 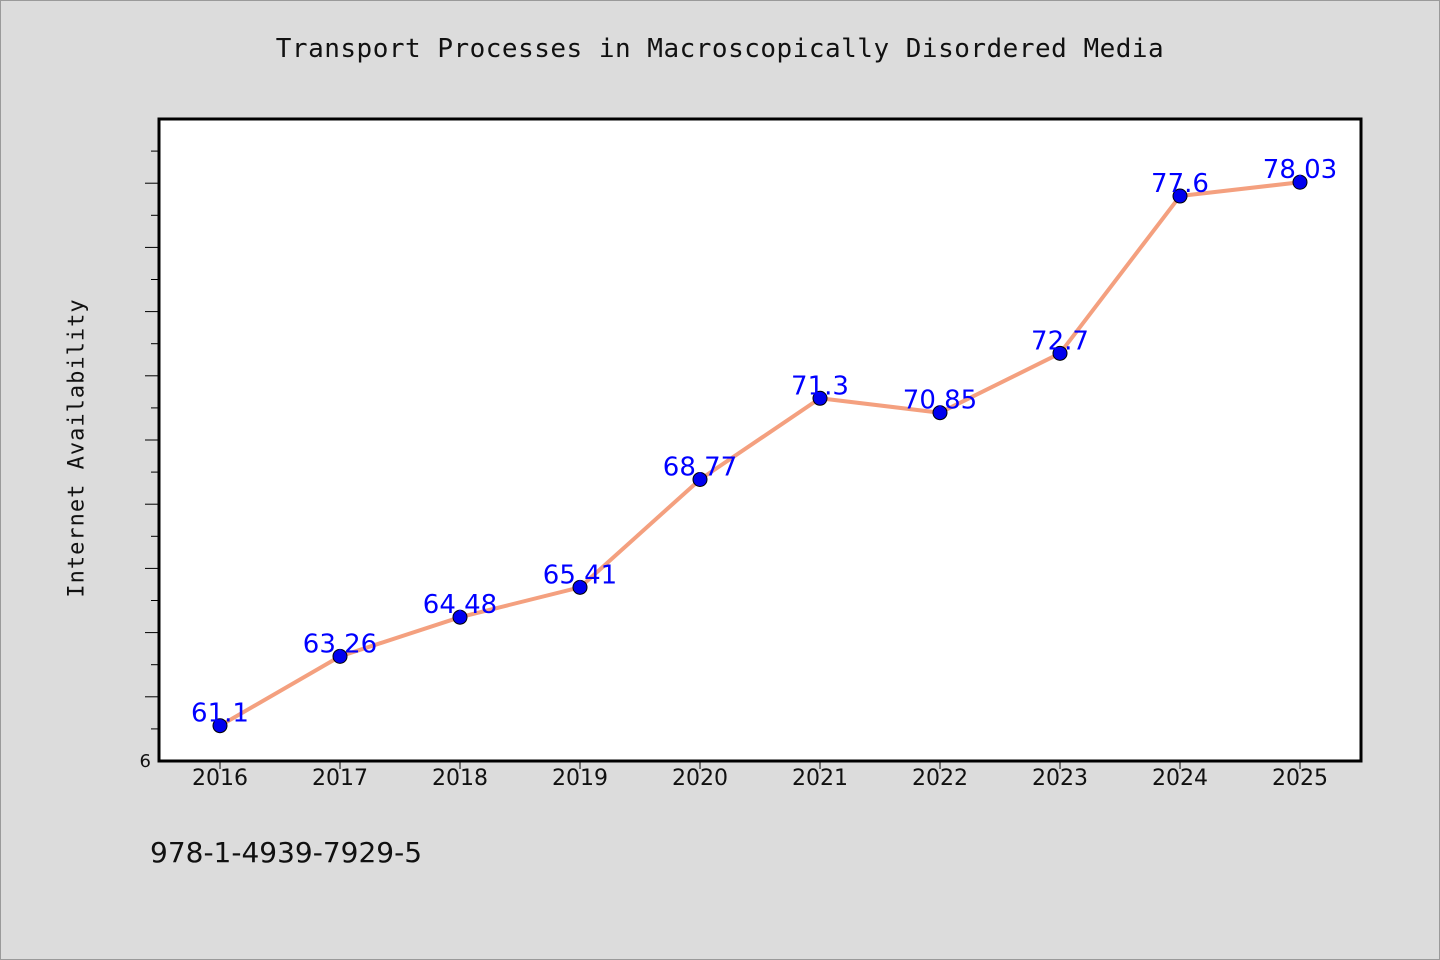 I want to click on data-label: 64.48, so click(x=460, y=605).